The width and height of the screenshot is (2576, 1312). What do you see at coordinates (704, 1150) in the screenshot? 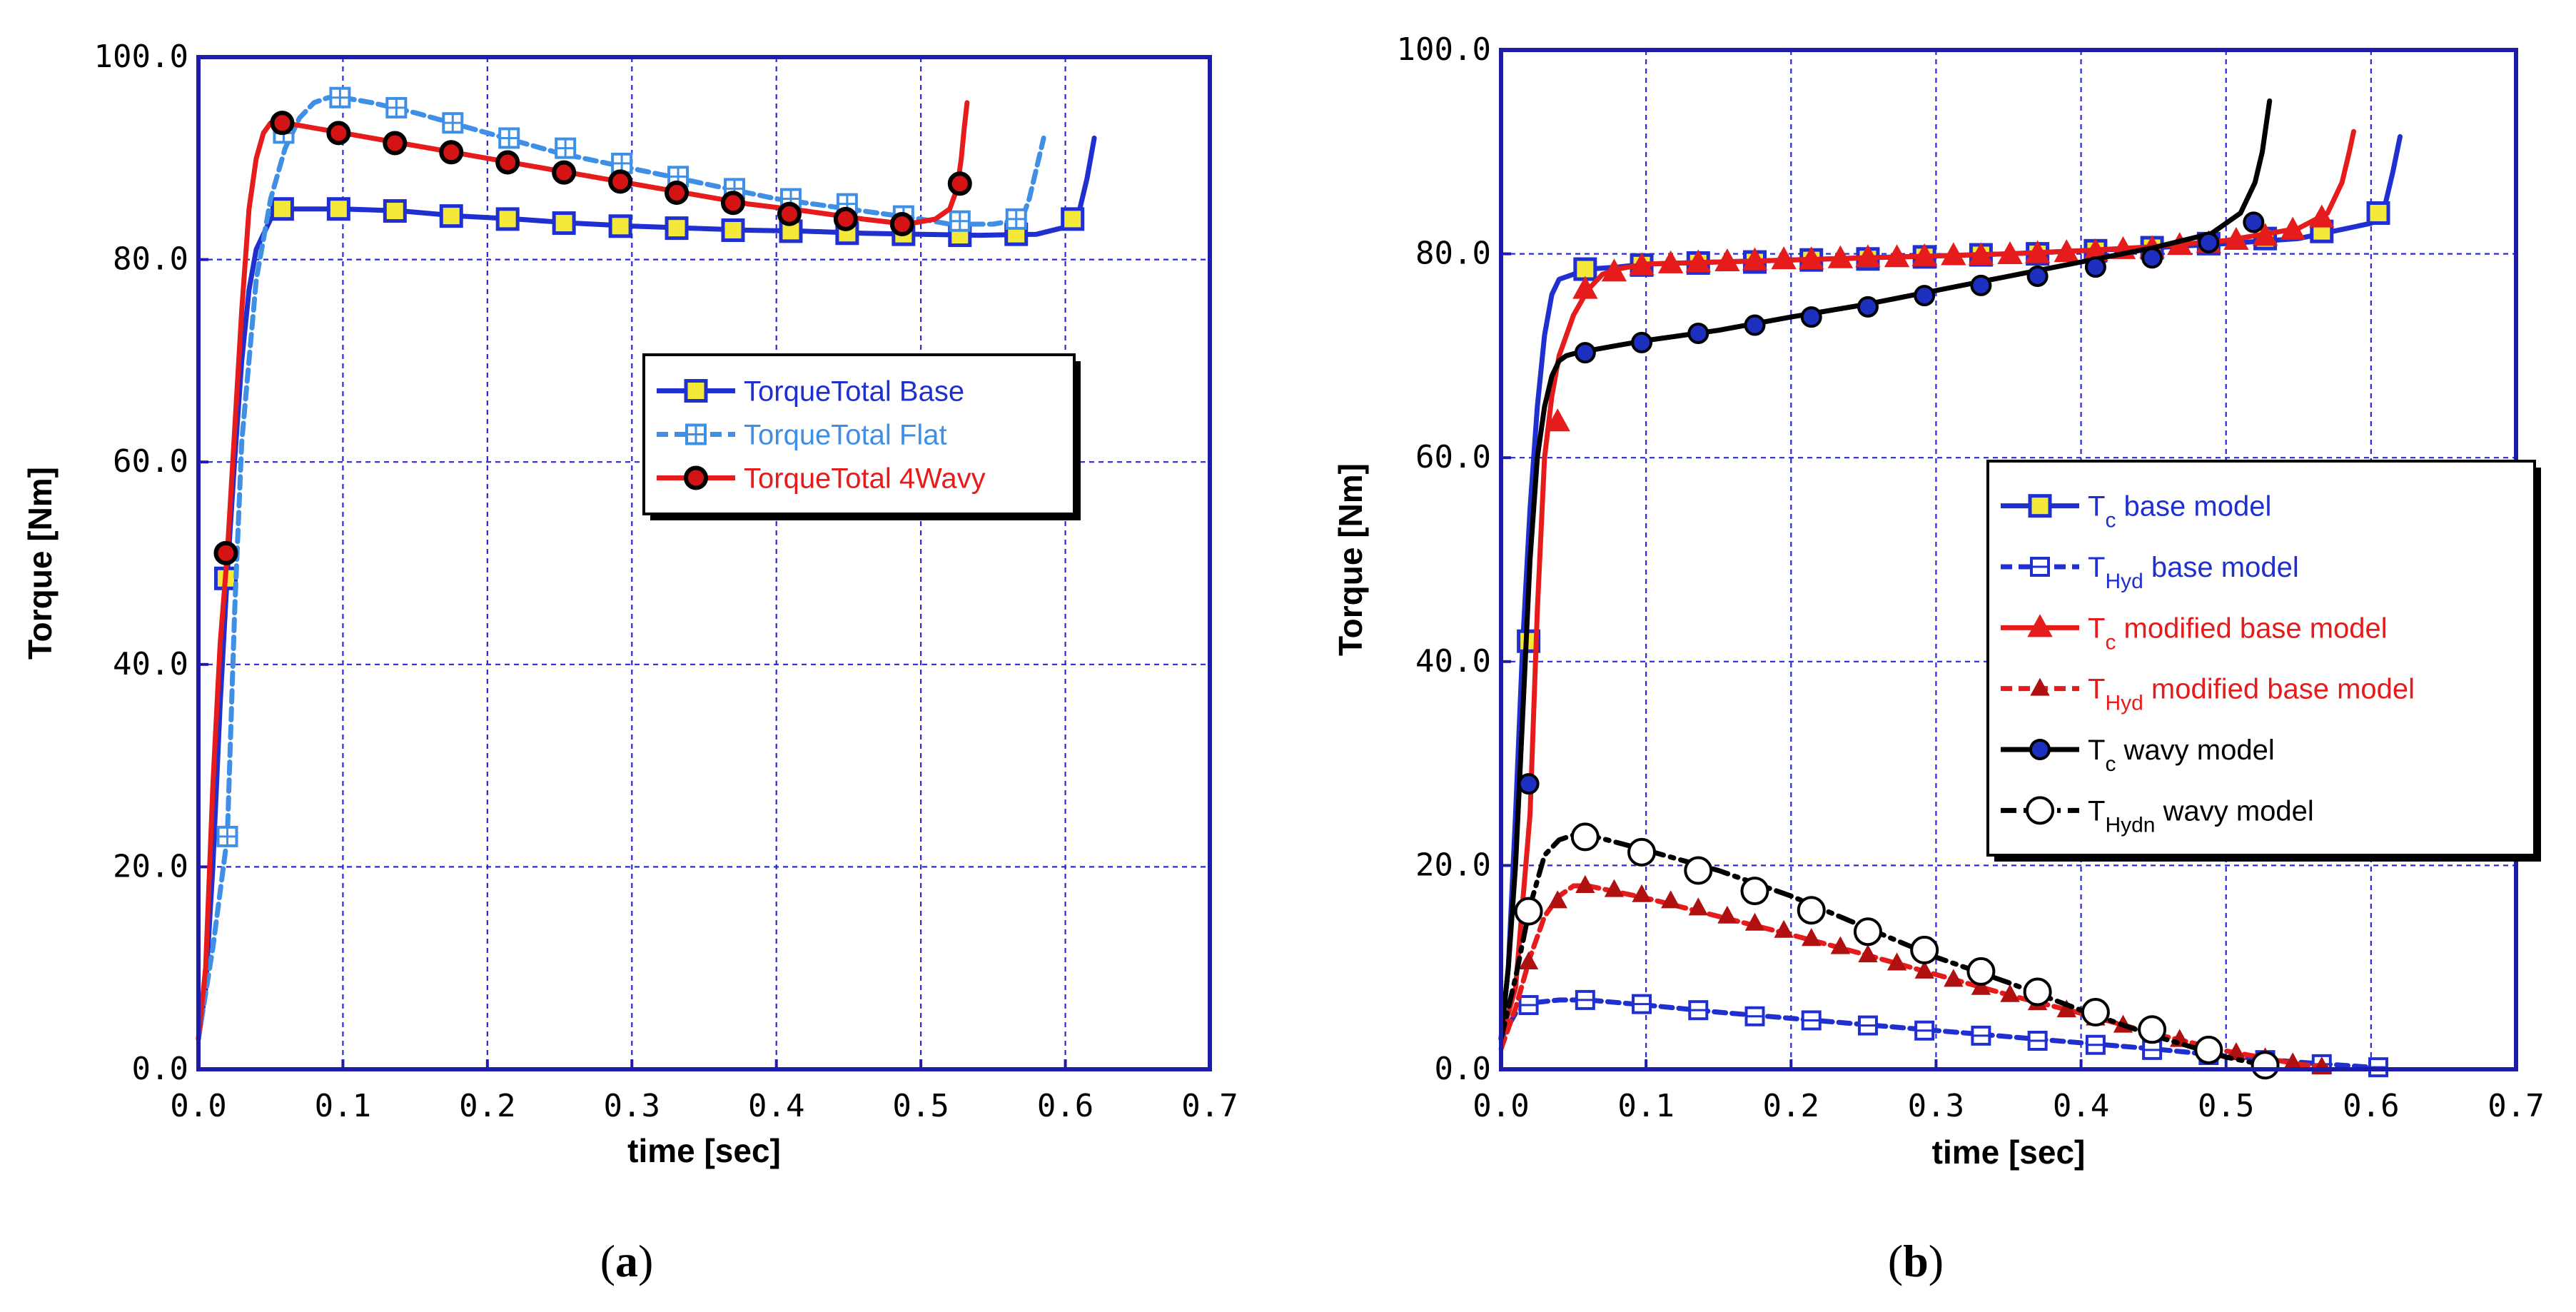
I see `chart-a-x-axis-title: time [sec]` at bounding box center [704, 1150].